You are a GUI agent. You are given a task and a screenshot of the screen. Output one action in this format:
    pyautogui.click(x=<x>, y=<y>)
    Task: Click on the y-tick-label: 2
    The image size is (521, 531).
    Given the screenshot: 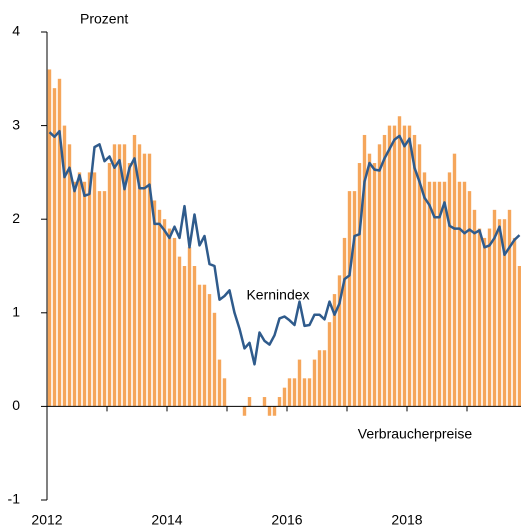 What is the action you would take?
    pyautogui.click(x=16, y=218)
    